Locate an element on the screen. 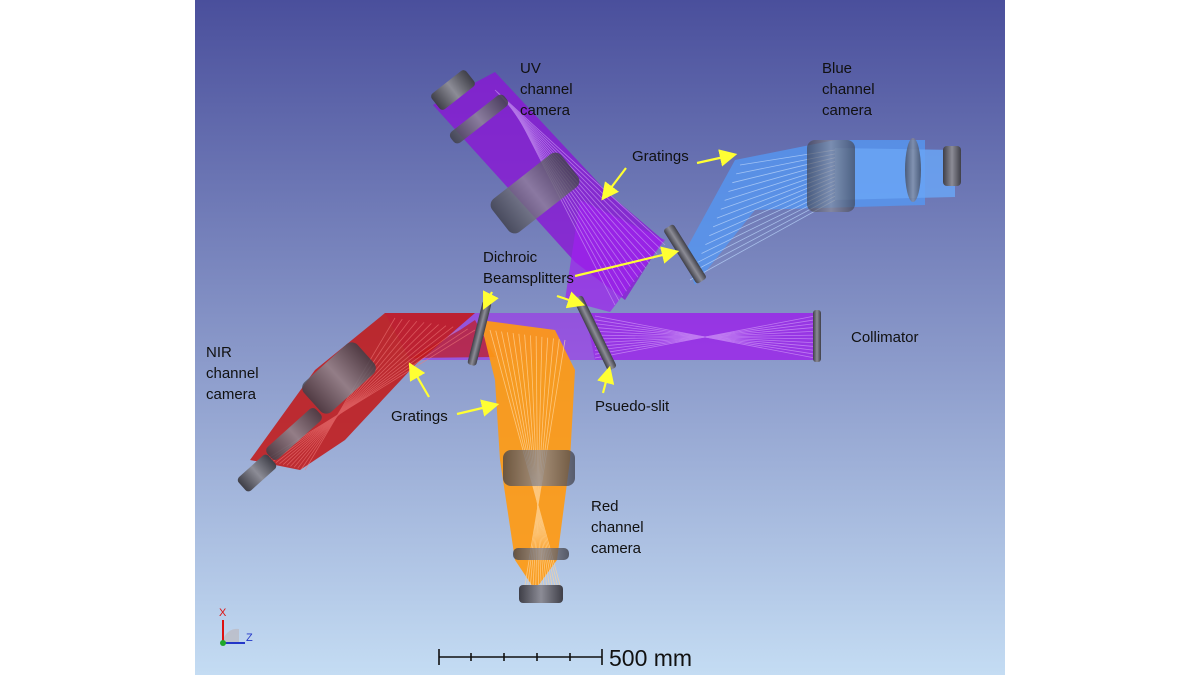 This screenshot has width=1200, height=675. arrow-pseudo-slit is located at coordinates (606, 379).